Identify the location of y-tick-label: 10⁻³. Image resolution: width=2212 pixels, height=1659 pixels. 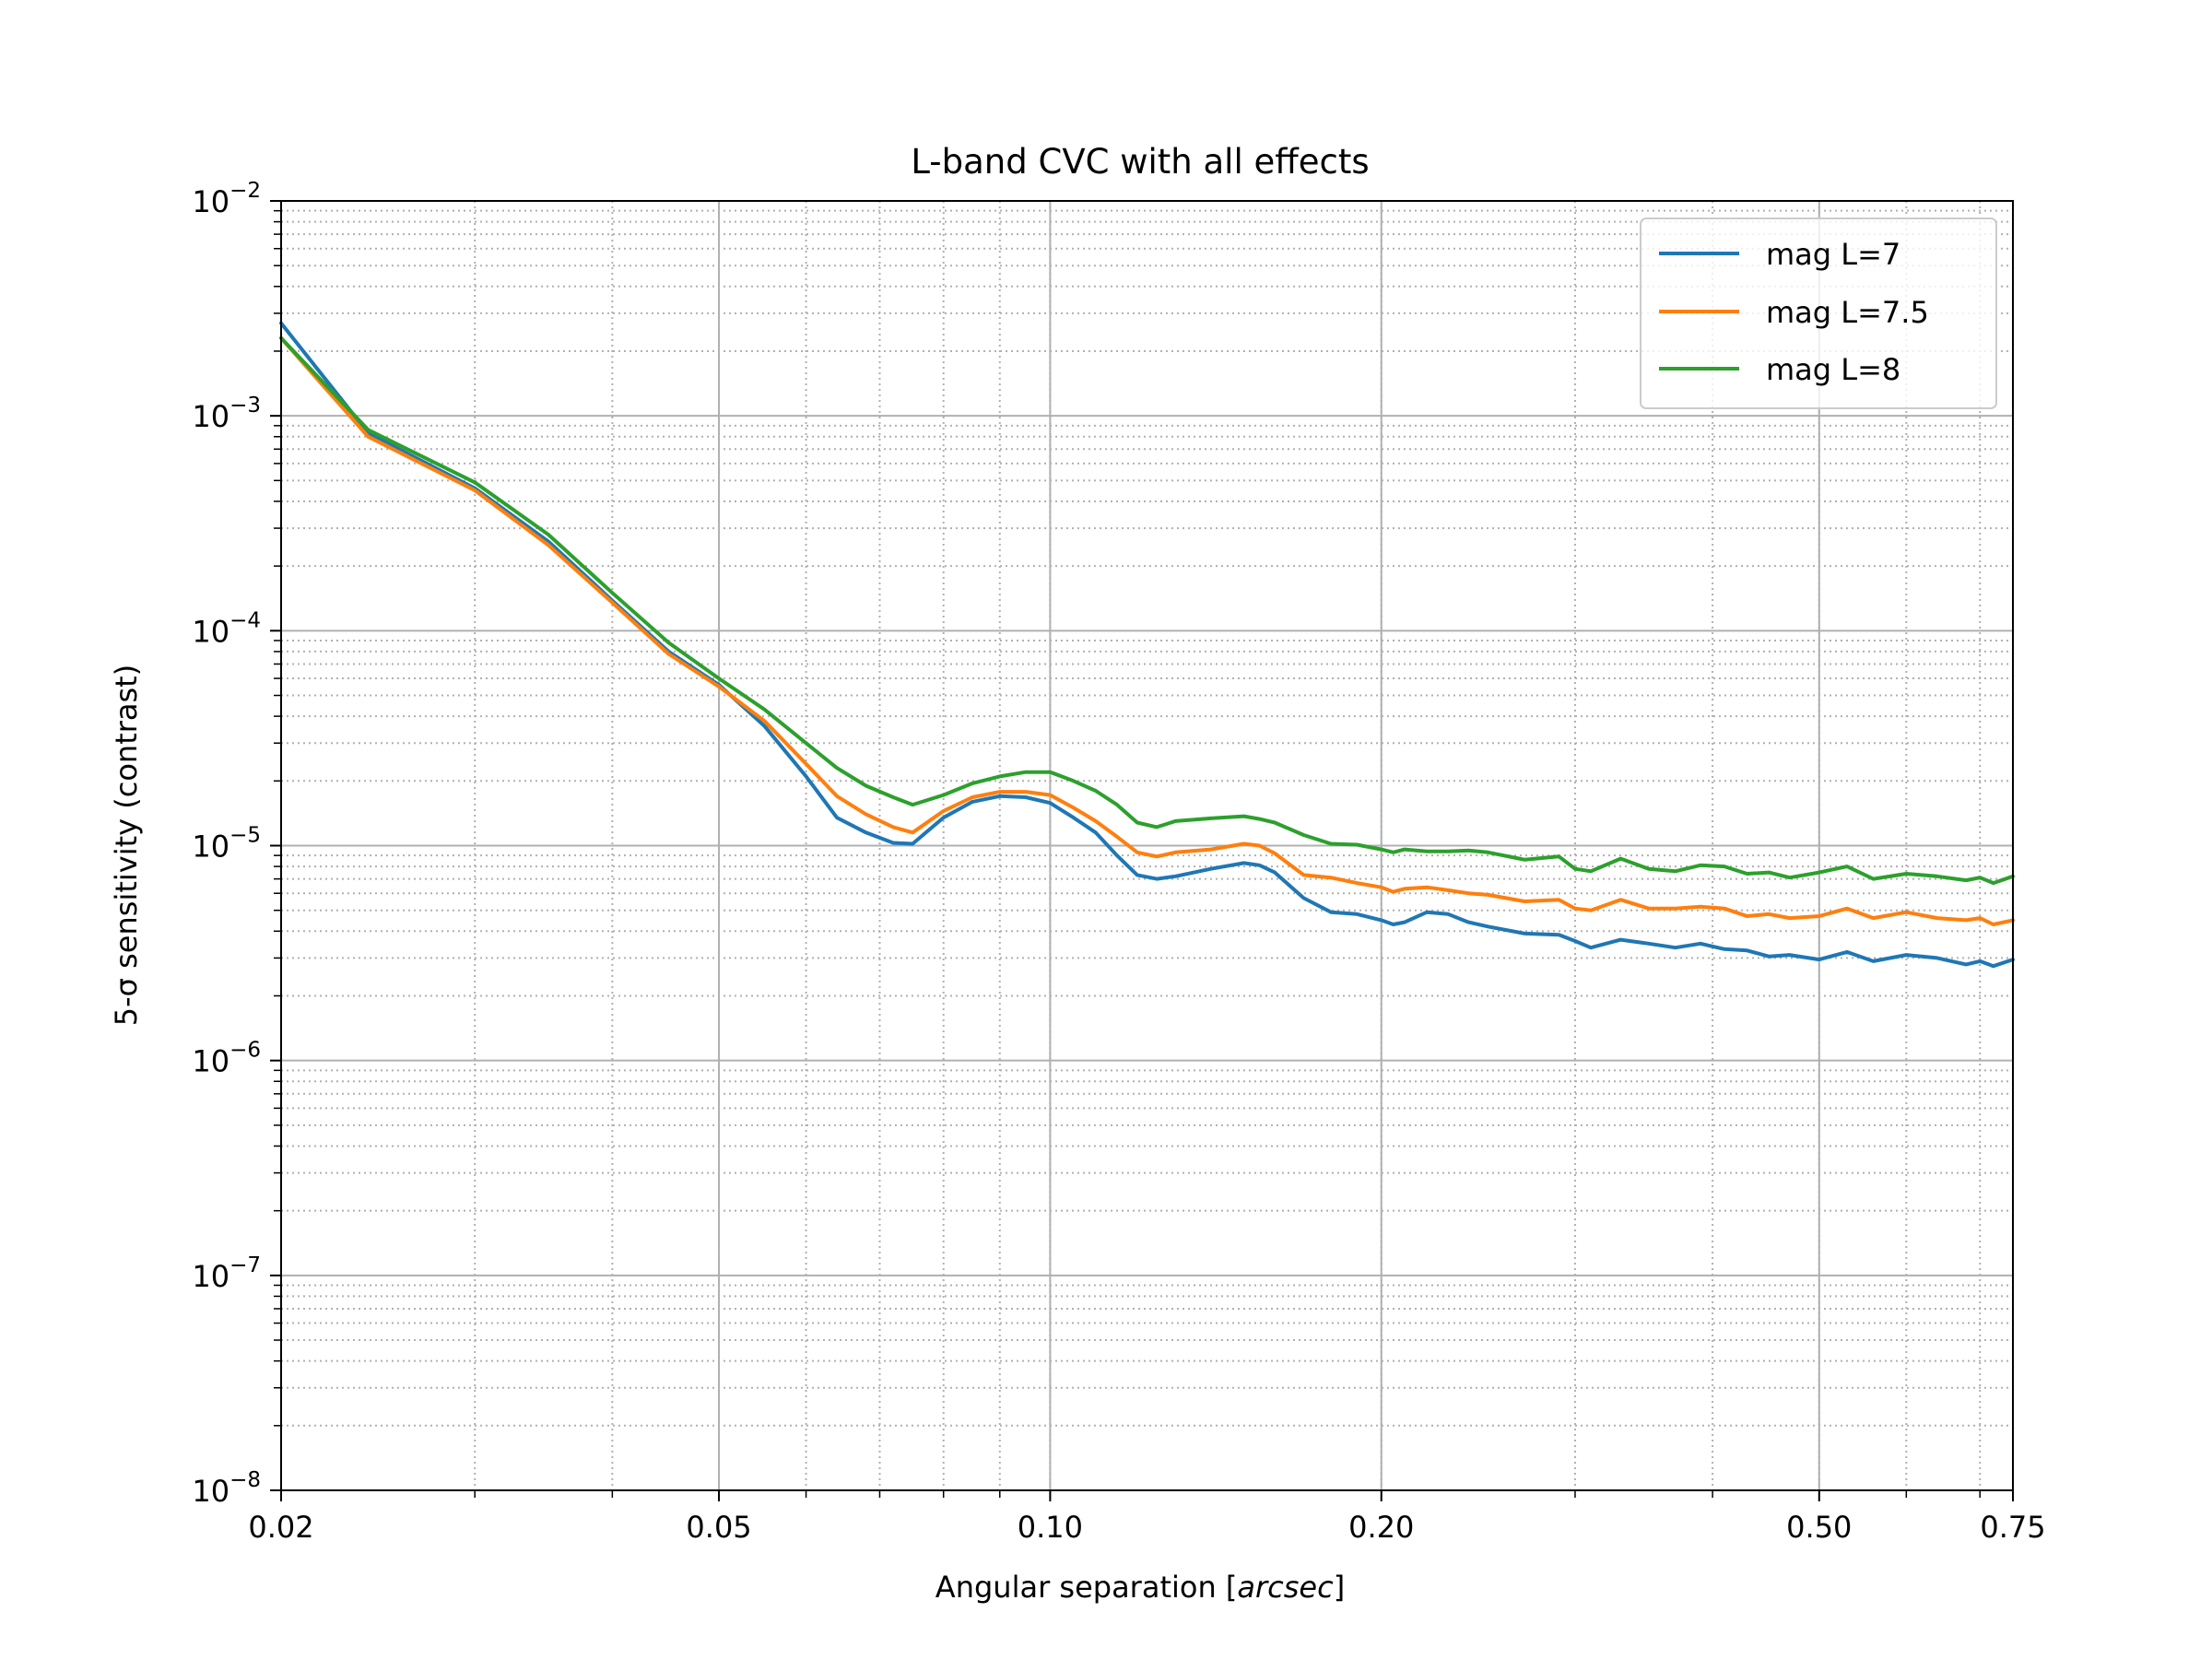
(226, 414).